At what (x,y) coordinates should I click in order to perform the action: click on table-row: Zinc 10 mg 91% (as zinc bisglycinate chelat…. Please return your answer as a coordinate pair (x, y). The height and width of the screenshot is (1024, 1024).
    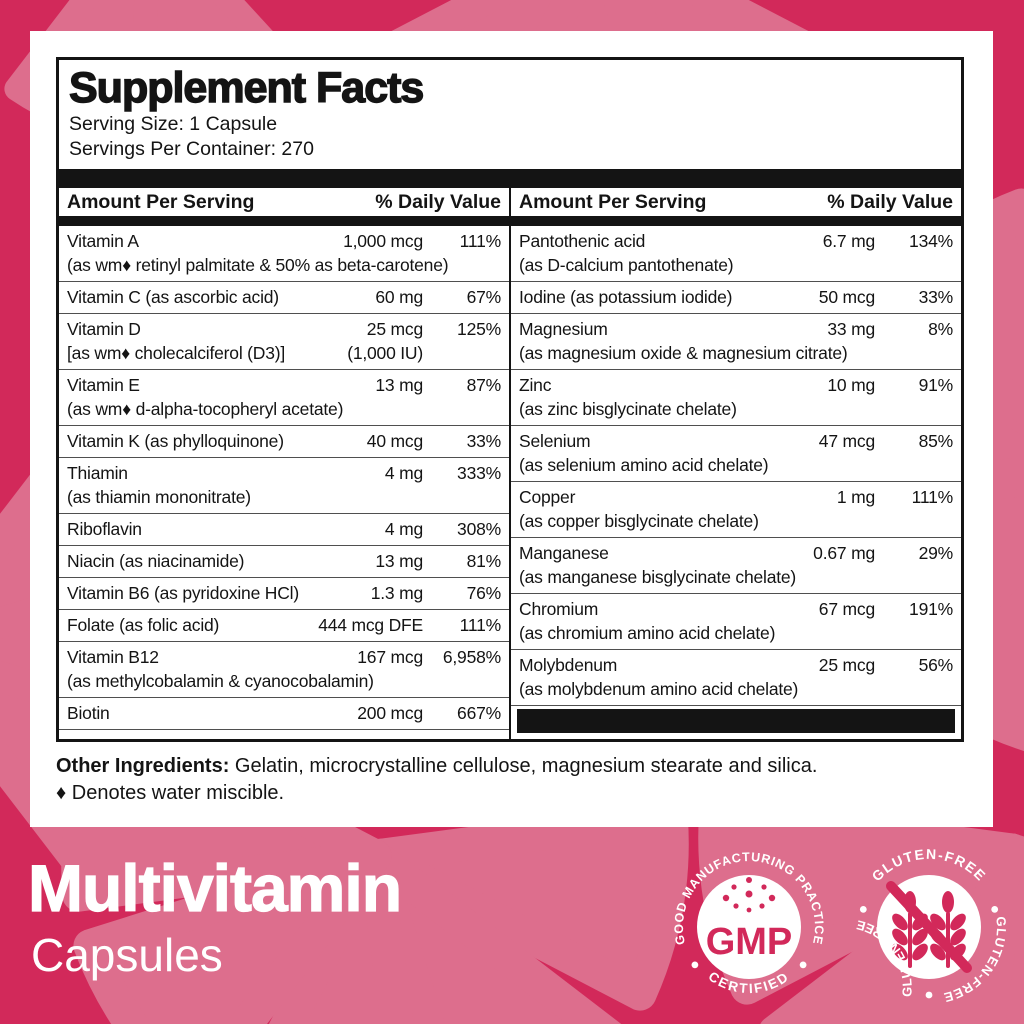
    Looking at the image, I should click on (736, 398).